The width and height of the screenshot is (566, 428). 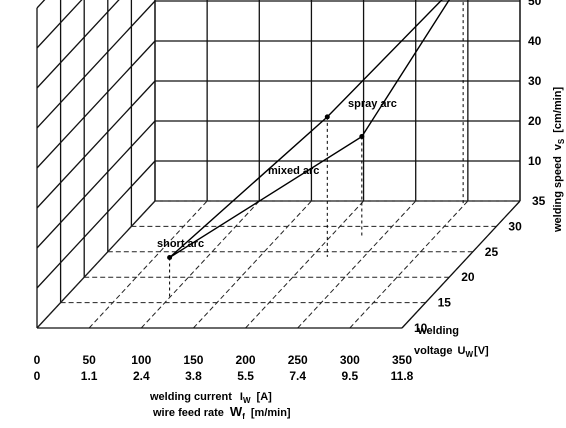 What do you see at coordinates (451, 352) in the screenshot?
I see `z-axis-label-line2: voltage UW[V]` at bounding box center [451, 352].